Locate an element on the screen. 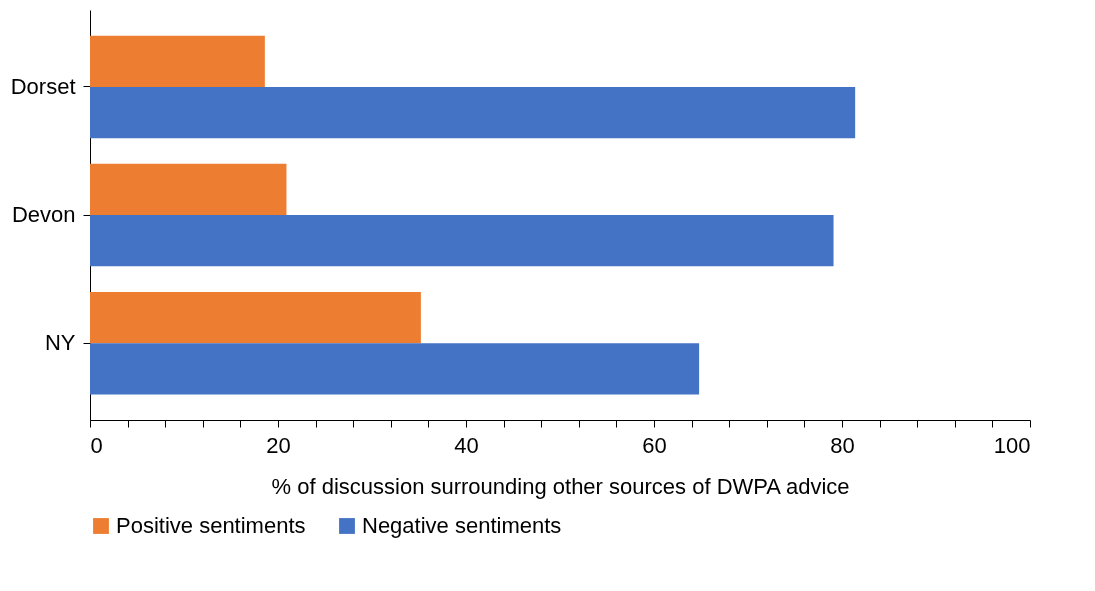 The height and width of the screenshot is (591, 1095). y-tick-label: Devon is located at coordinates (43, 214).